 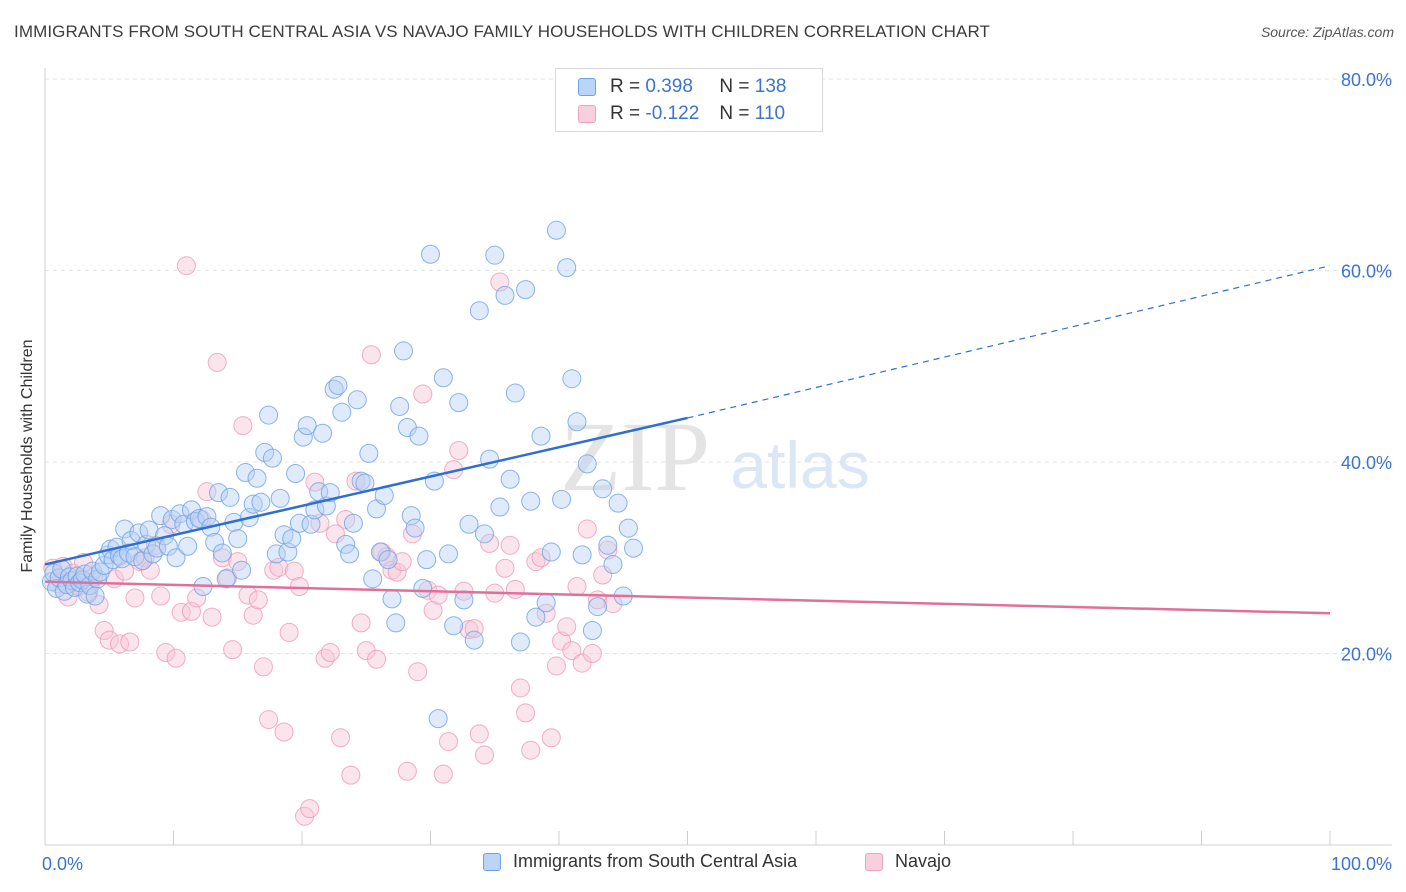 I want to click on watermark-atlas: atlas, so click(x=799, y=465).